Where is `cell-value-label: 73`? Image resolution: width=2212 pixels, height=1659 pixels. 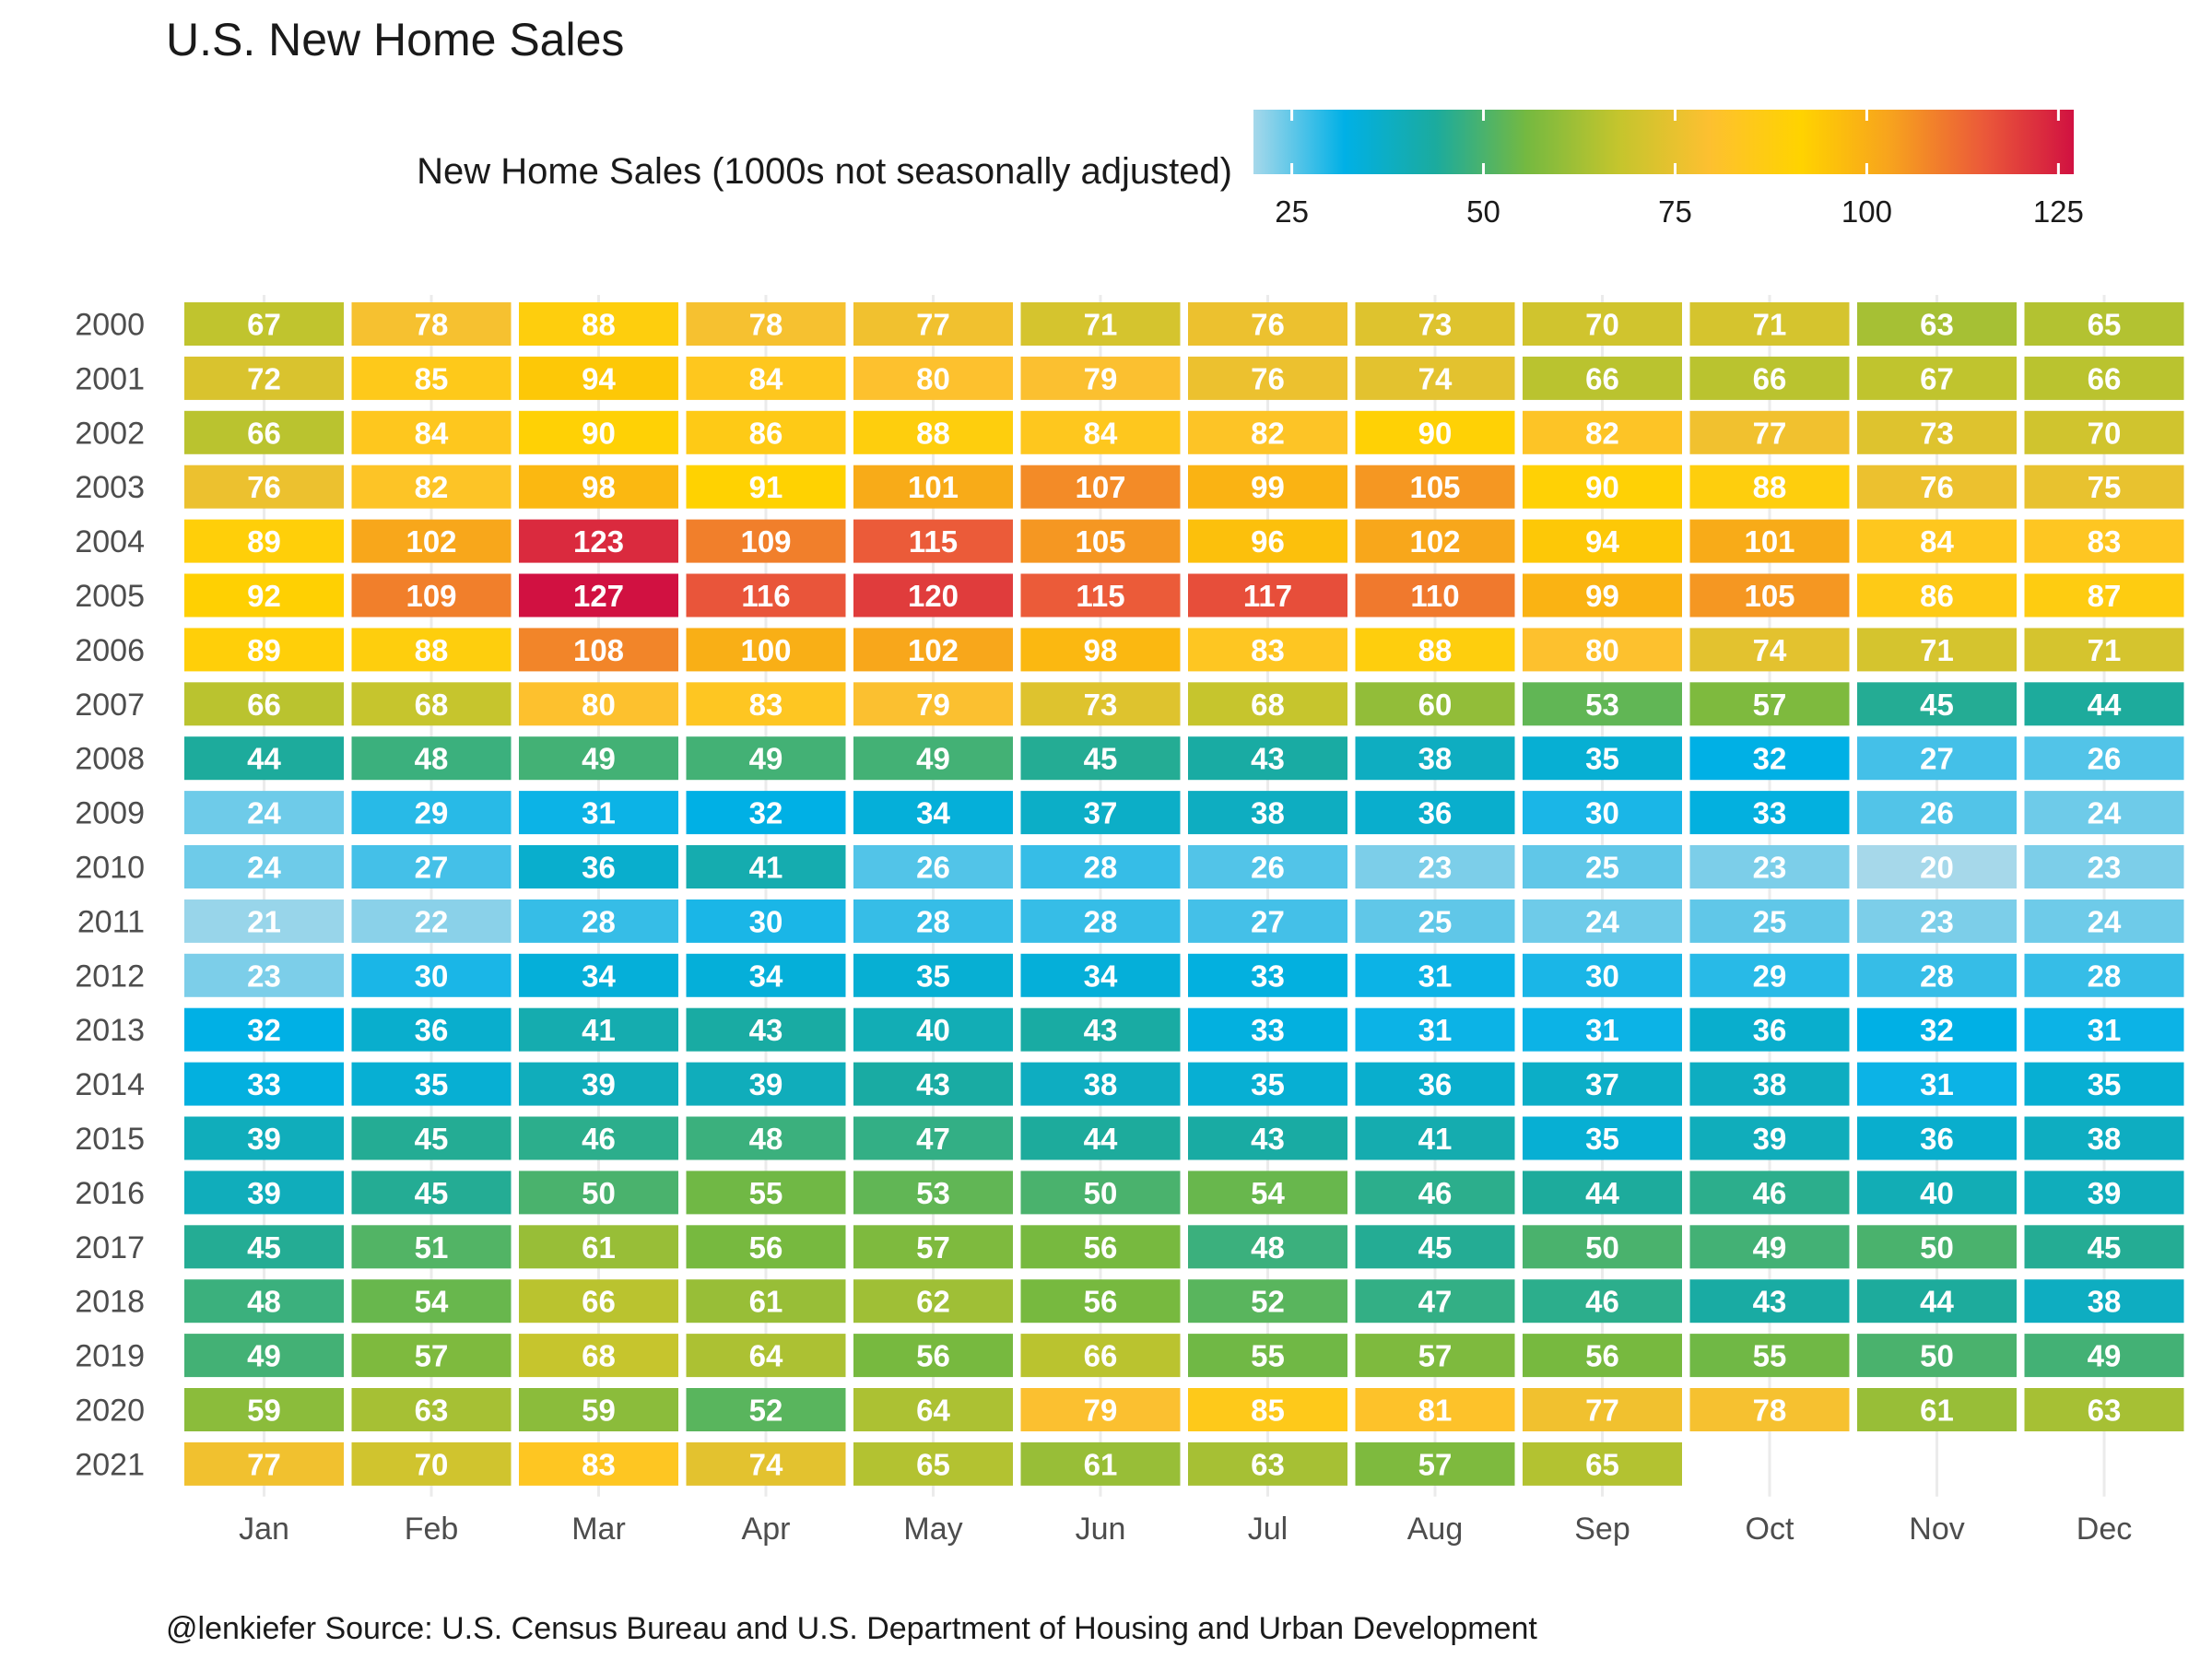 cell-value-label: 73 is located at coordinates (1101, 705).